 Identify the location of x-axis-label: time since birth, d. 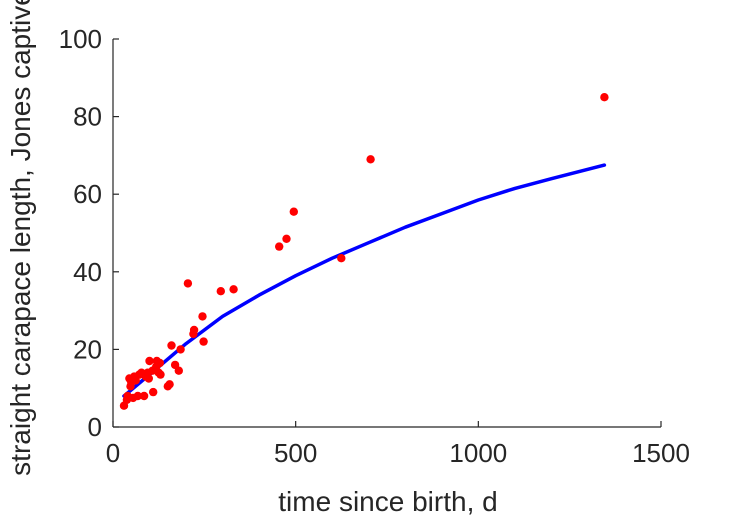
(387, 501).